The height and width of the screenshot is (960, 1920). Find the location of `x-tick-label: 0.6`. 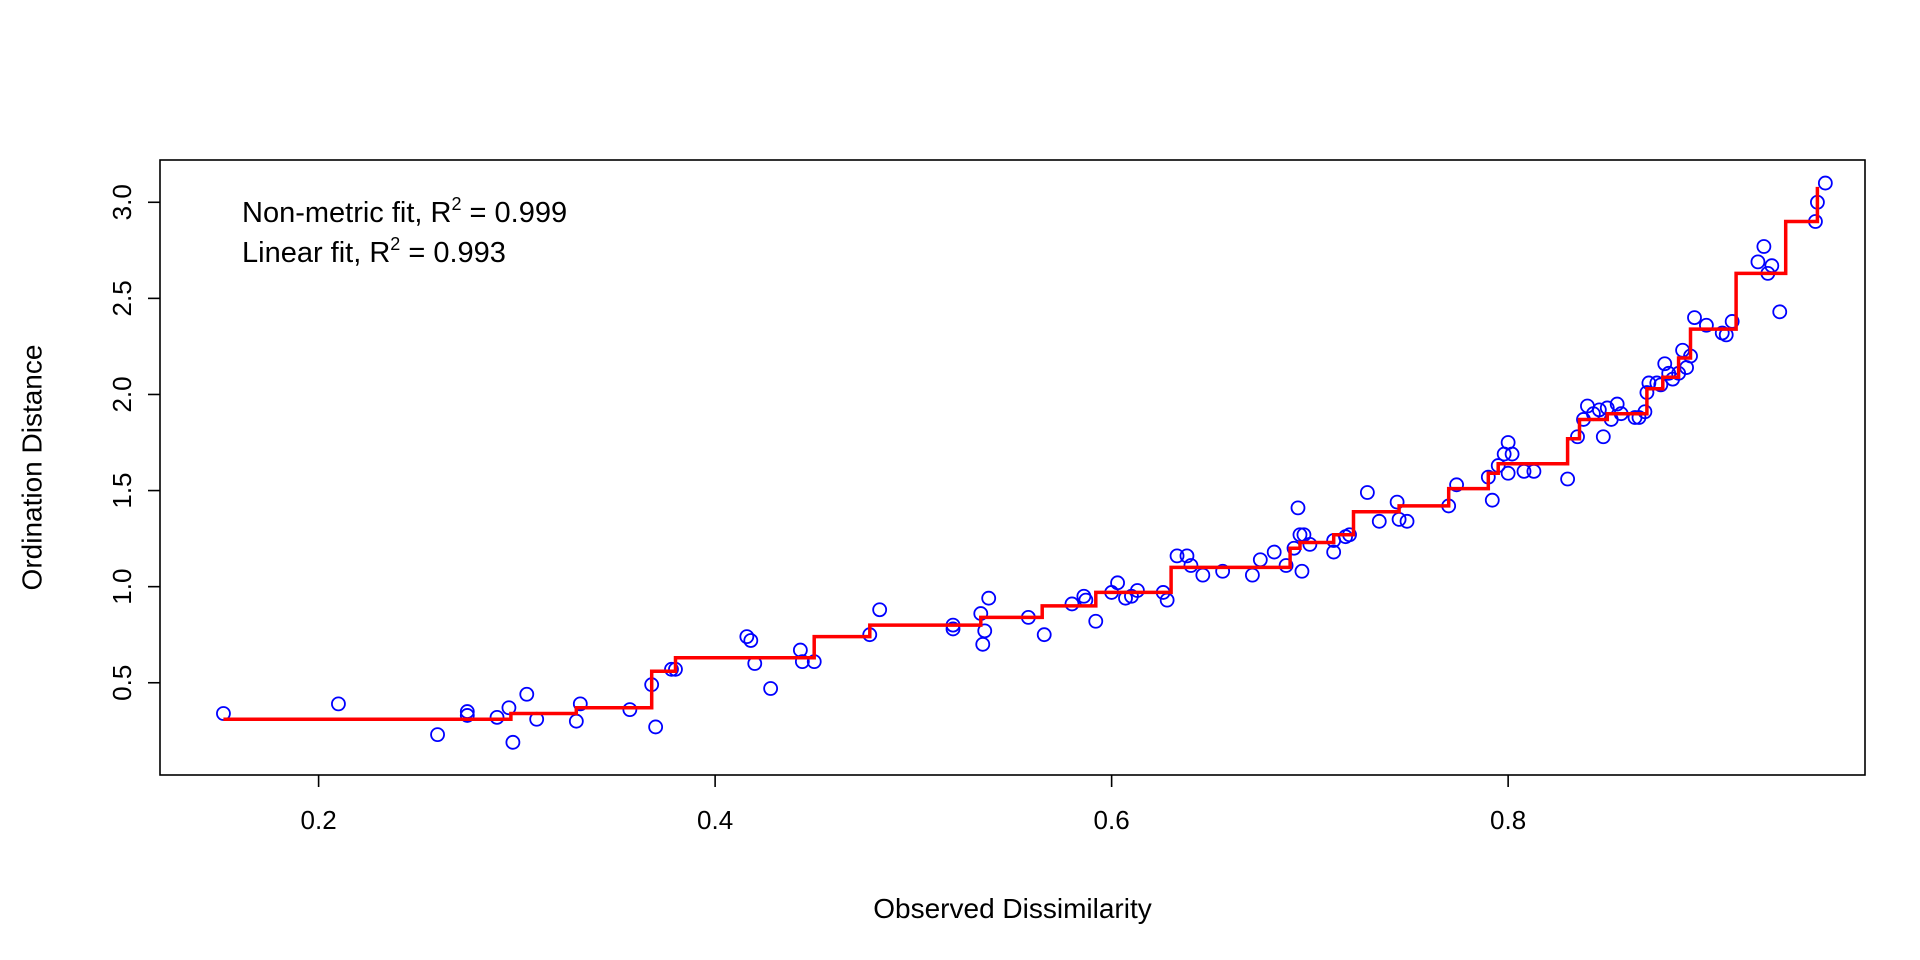

x-tick-label: 0.6 is located at coordinates (1112, 820).